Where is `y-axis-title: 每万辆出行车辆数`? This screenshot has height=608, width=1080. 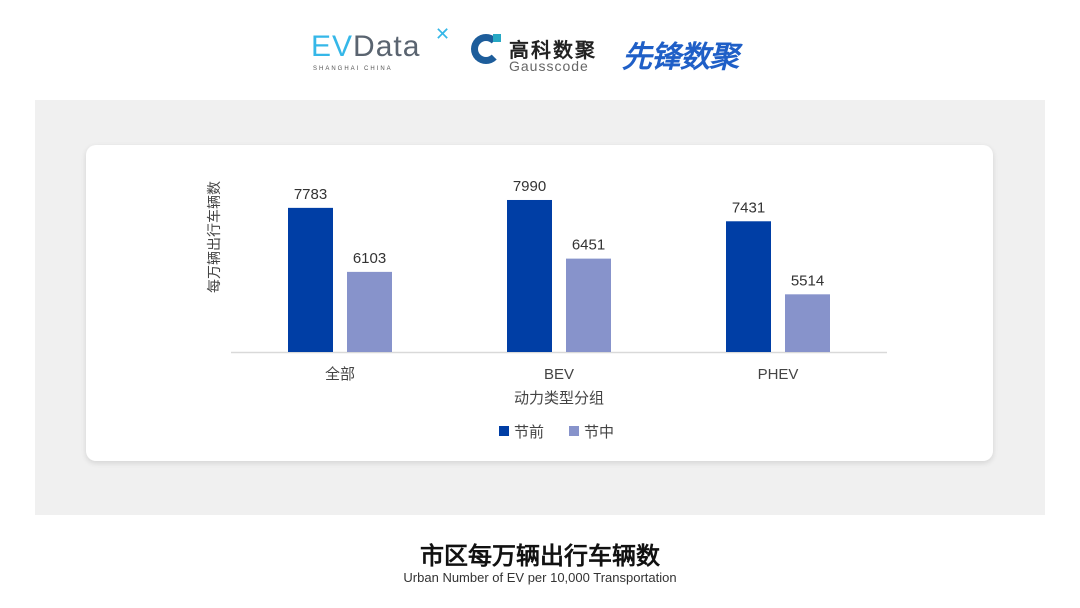 y-axis-title: 每万辆出行车辆数 is located at coordinates (214, 237).